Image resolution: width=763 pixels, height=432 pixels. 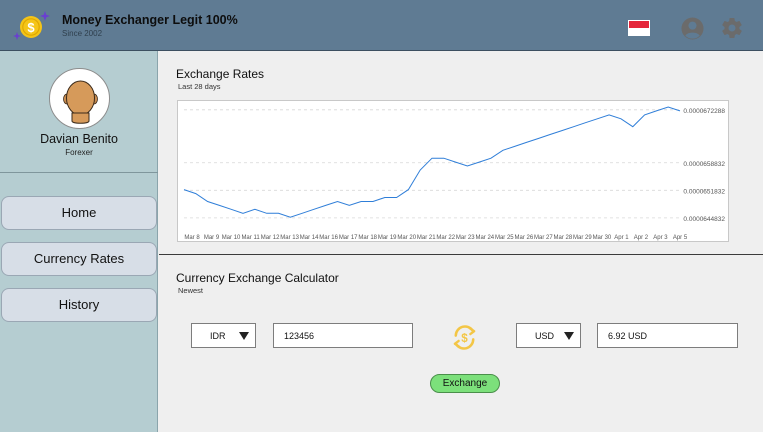 What do you see at coordinates (80, 102) in the screenshot?
I see `user-avatar-icon` at bounding box center [80, 102].